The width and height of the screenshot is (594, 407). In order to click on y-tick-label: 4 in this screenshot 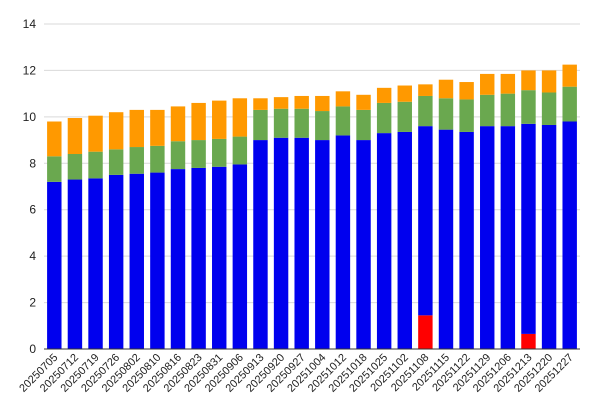, I will do `click(32, 256)`.